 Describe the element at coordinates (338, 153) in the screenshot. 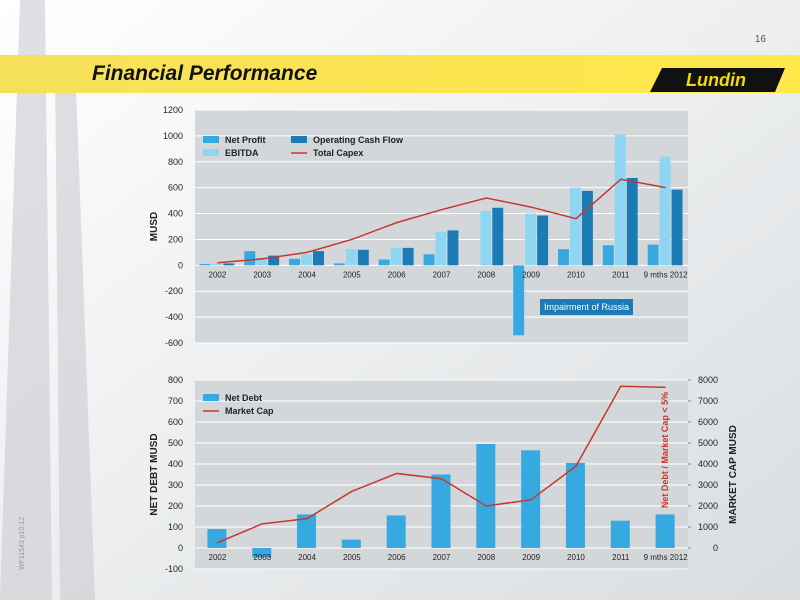

I see `legend-label: Total Capex` at that location.